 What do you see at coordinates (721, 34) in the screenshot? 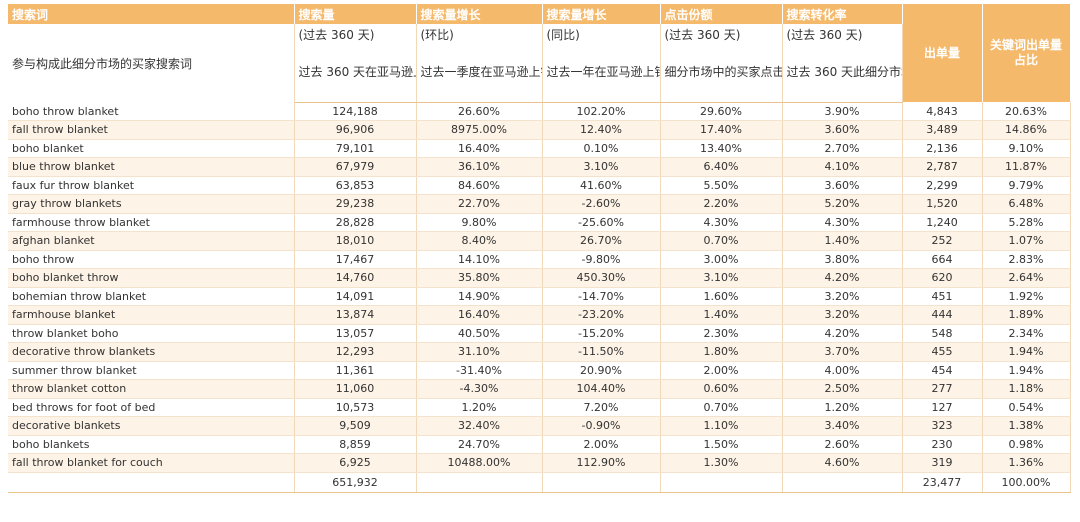
I see `header-period-click: (过去 360 天)` at bounding box center [721, 34].